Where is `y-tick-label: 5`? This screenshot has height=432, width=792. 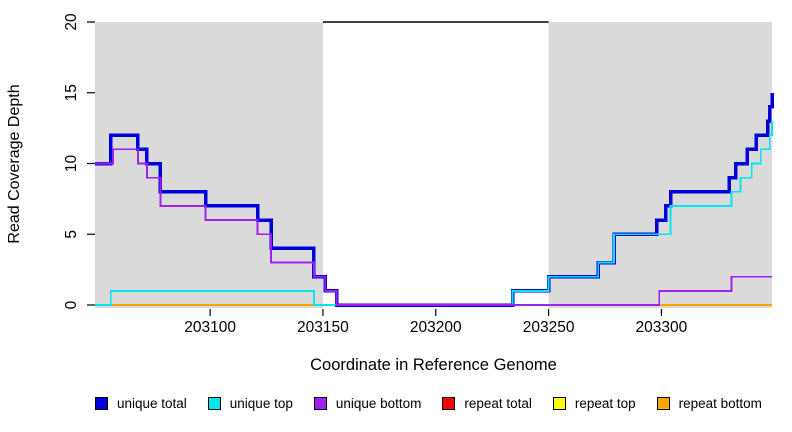
y-tick-label: 5 is located at coordinates (71, 234).